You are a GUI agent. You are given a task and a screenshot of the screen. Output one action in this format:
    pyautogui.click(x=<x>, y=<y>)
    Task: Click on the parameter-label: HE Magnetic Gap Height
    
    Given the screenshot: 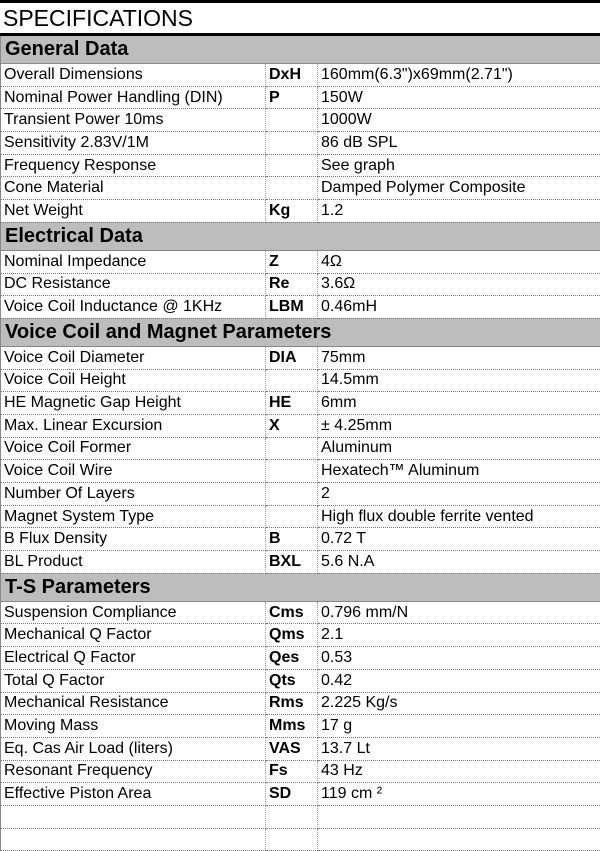 What is the action you would take?
    pyautogui.click(x=133, y=403)
    